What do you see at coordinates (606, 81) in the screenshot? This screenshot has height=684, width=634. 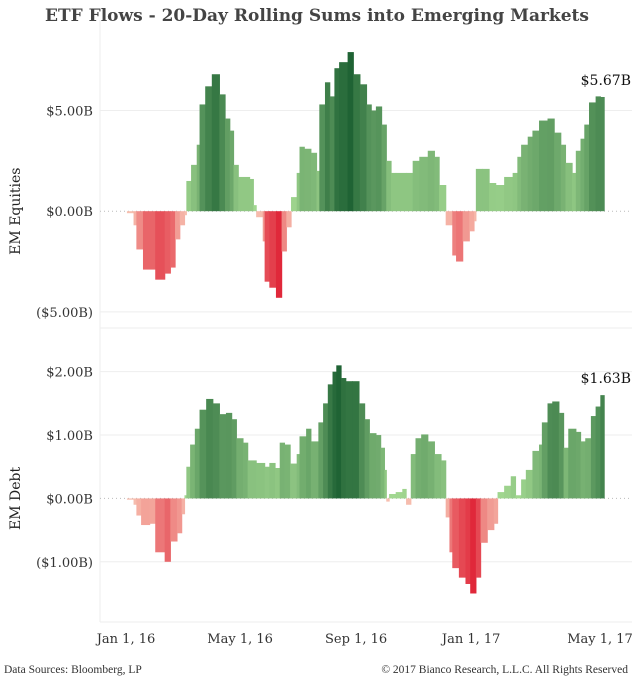 I see `last-value-label: $5.67B` at bounding box center [606, 81].